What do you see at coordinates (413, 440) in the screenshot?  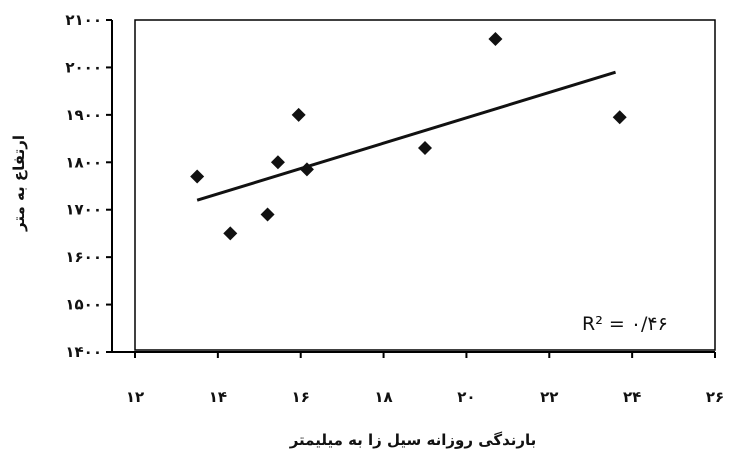 I see `x-axis-title: بارندگی روزانه سیل زا به میلیمتر` at bounding box center [413, 440].